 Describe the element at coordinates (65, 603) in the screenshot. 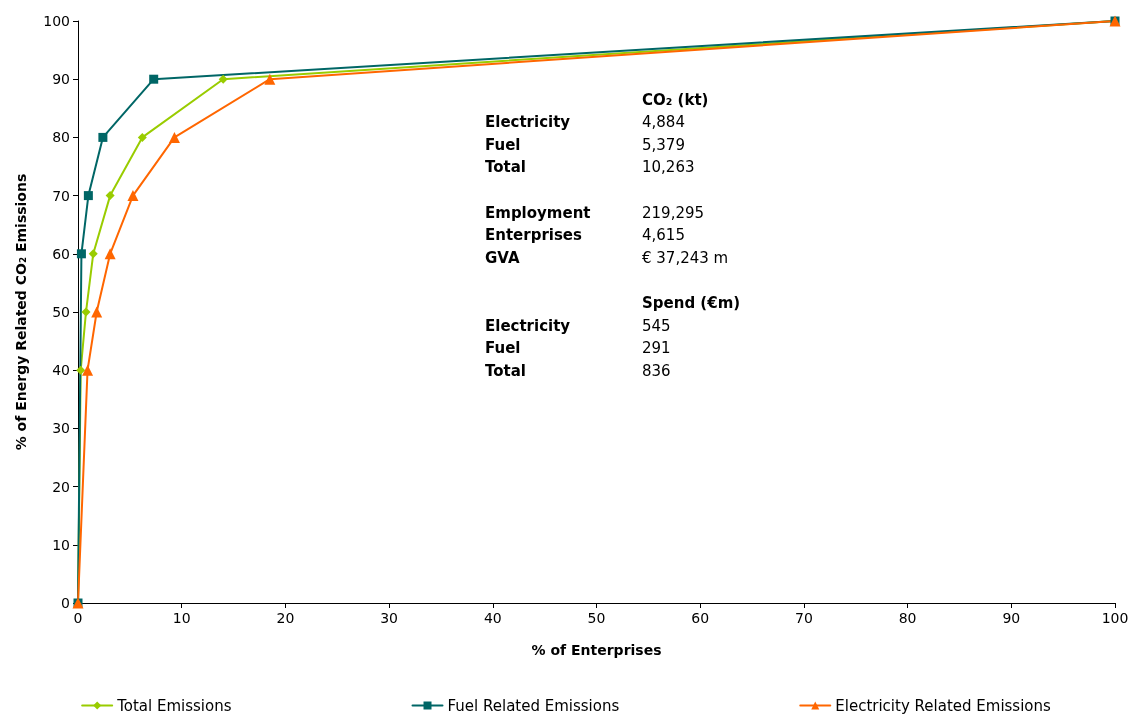

I see `y-tick-label: 0` at that location.